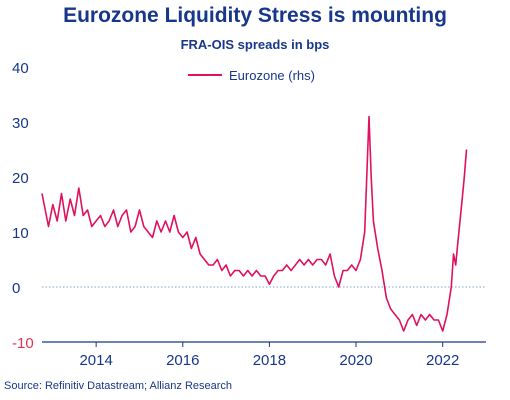  What do you see at coordinates (255, 15) in the screenshot?
I see `chart-title: Eurozone Liquidity Stress is mounting` at bounding box center [255, 15].